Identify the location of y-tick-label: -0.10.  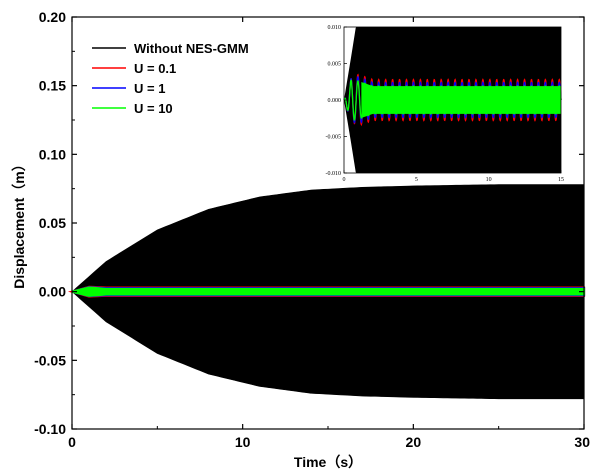
(50, 429).